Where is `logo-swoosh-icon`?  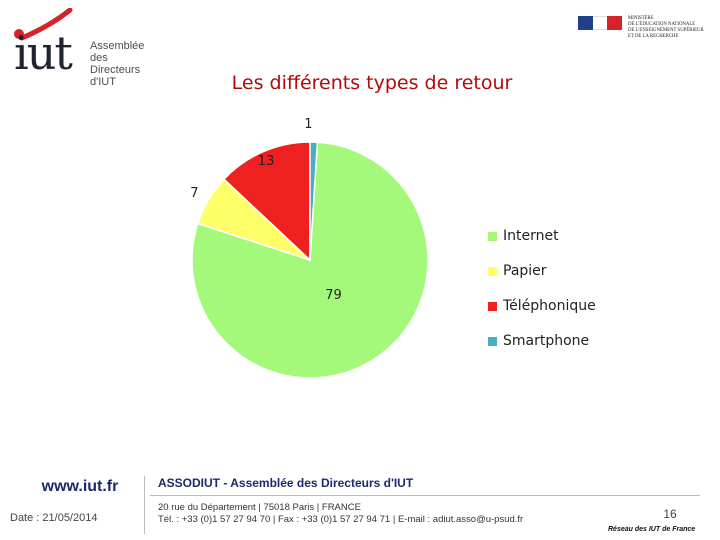
logo-swoosh-icon is located at coordinates (43, 24).